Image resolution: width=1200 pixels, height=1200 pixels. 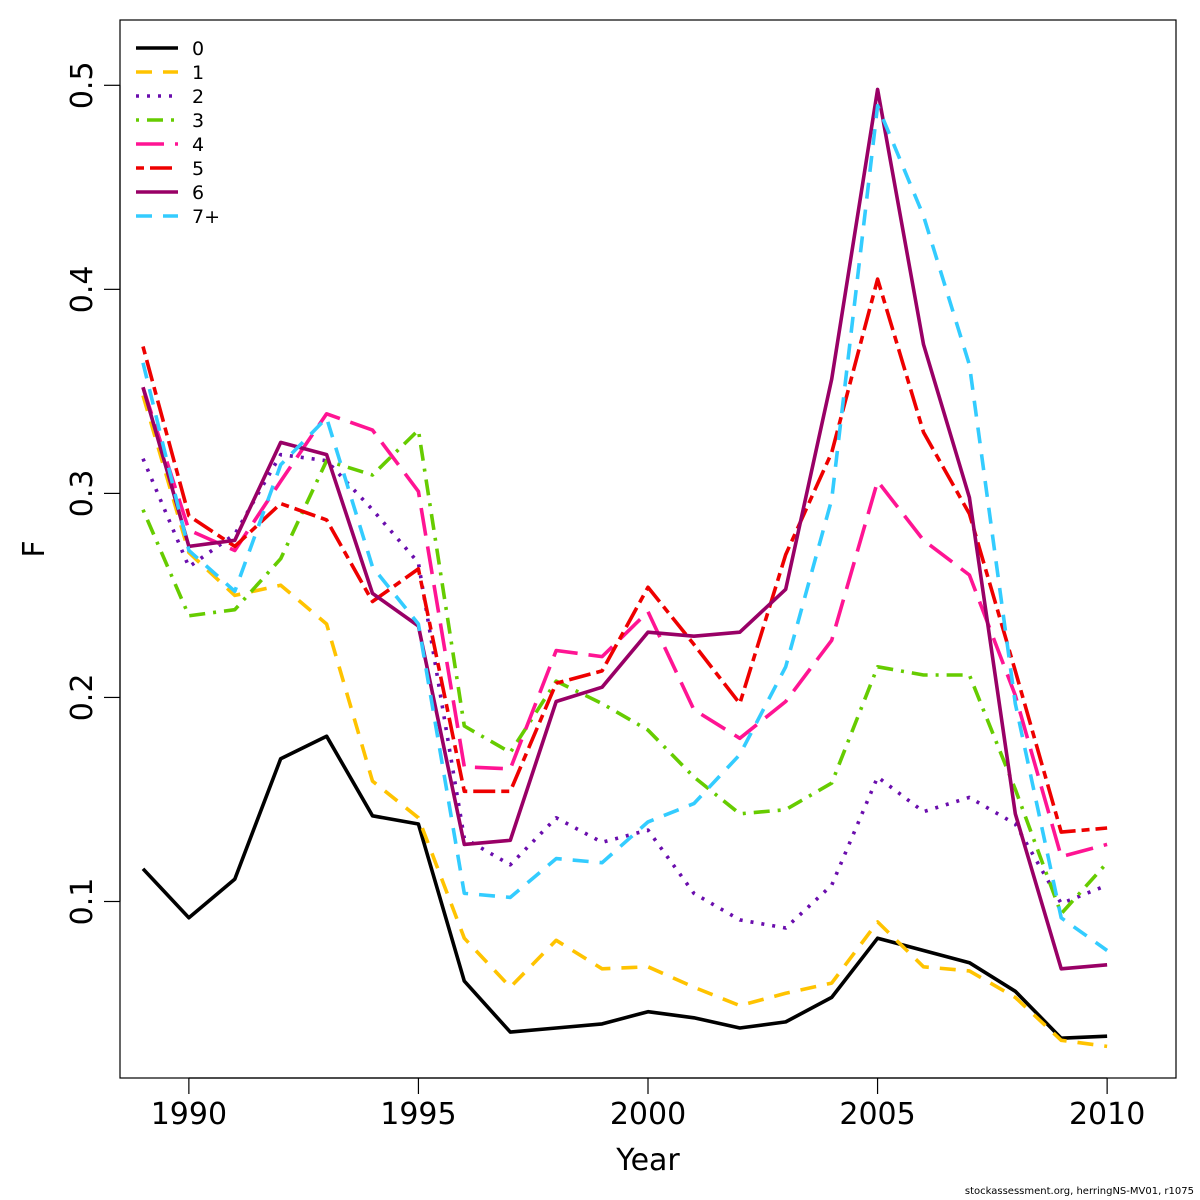 I want to click on legend-label: 2, so click(x=198, y=97).